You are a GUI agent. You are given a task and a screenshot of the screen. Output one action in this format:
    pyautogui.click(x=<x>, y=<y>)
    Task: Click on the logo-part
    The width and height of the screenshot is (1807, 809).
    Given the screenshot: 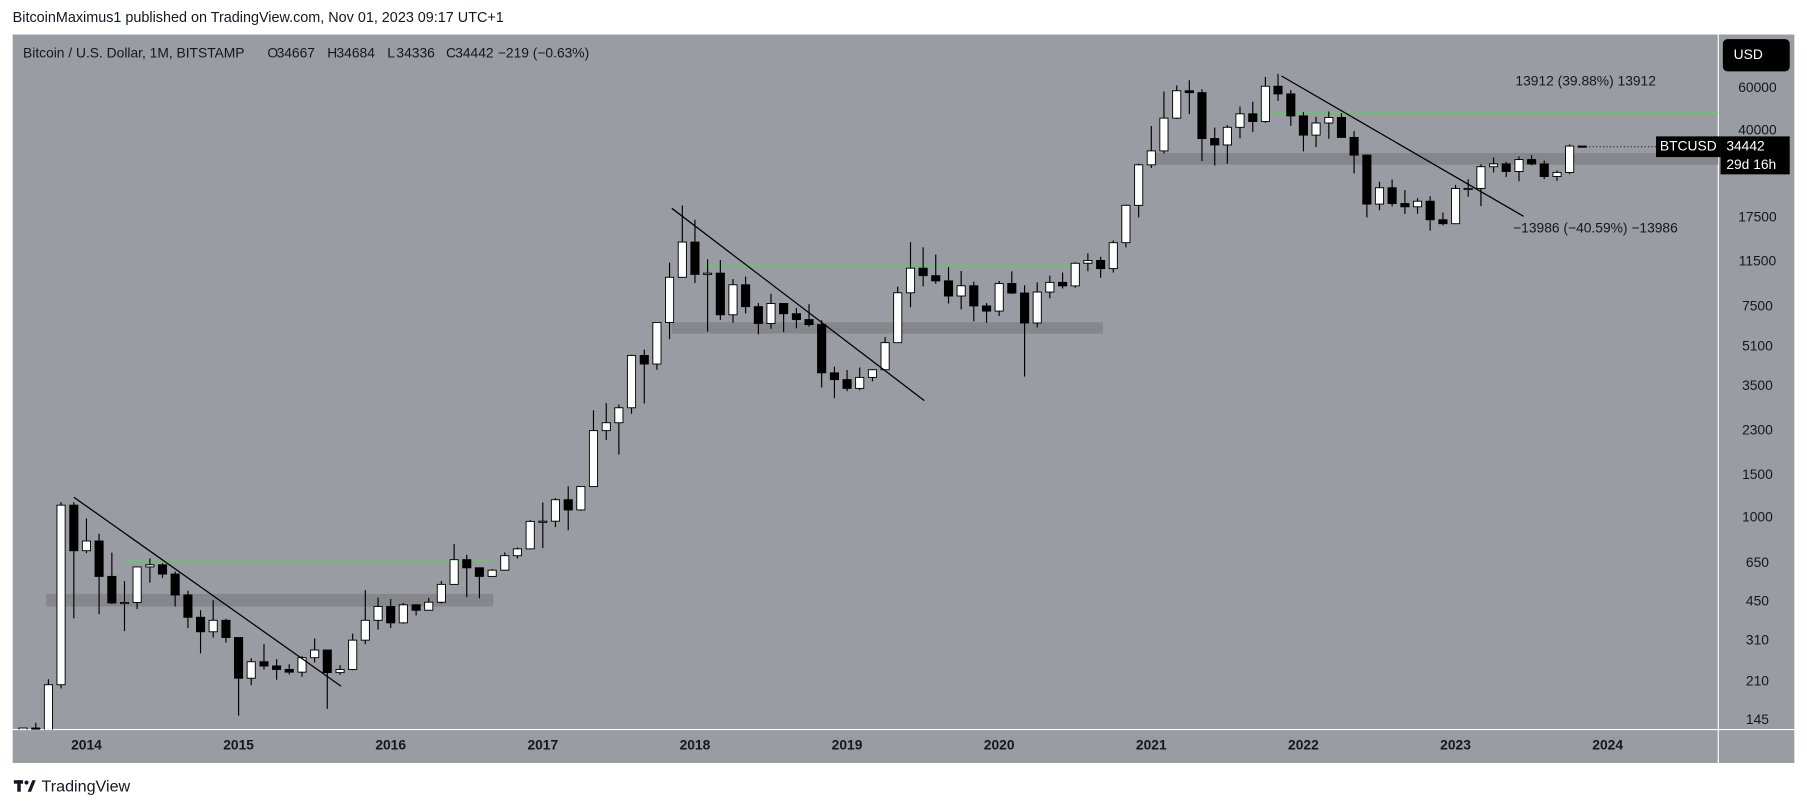 What is the action you would take?
    pyautogui.click(x=31, y=786)
    